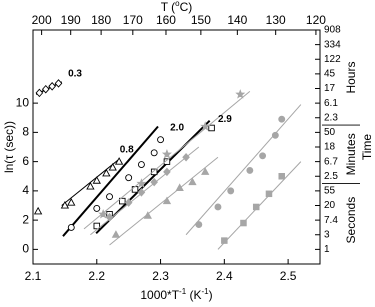 This screenshot has height=307, width=375. Describe the element at coordinates (33, 276) in the screenshot. I see `x-tick-label: 2.1` at that location.